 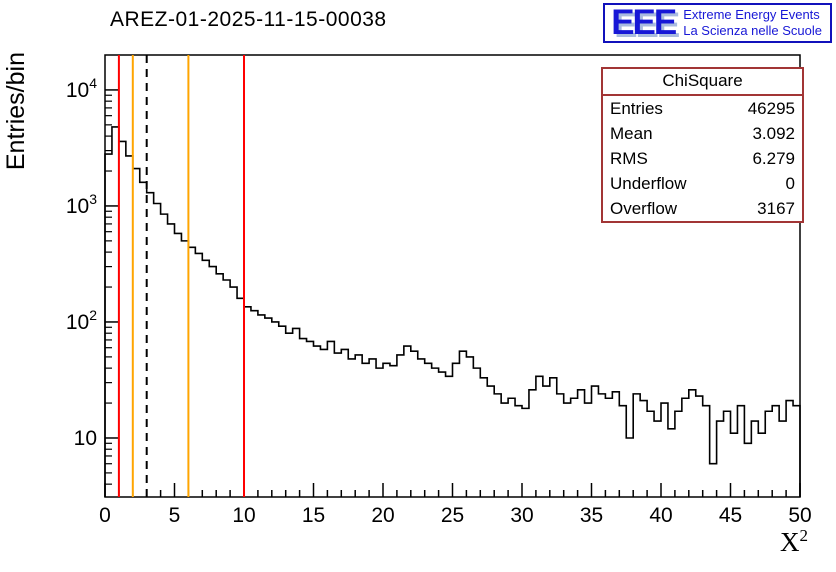 What do you see at coordinates (702, 108) in the screenshot?
I see `stats-row-entries: Entries 46295` at bounding box center [702, 108].